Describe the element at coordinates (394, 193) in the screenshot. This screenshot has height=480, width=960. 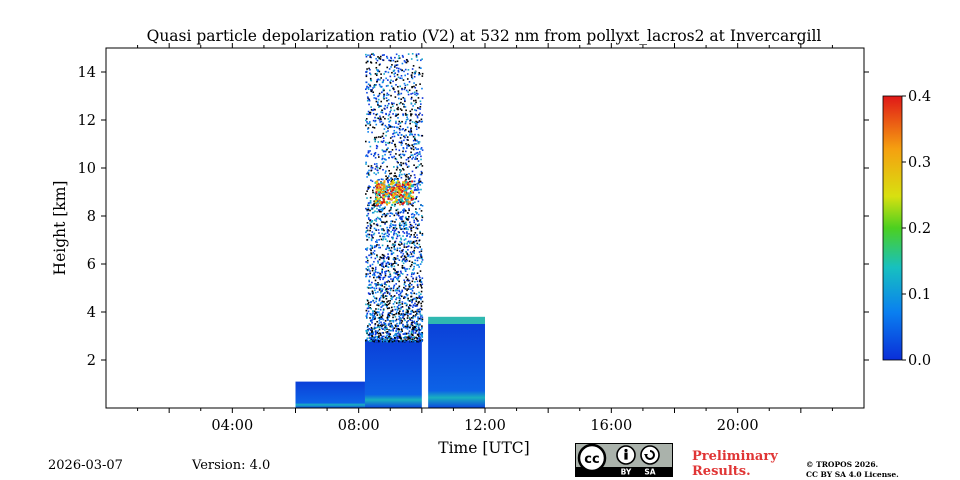
I see `region-high-depol-cloud-layer` at that location.